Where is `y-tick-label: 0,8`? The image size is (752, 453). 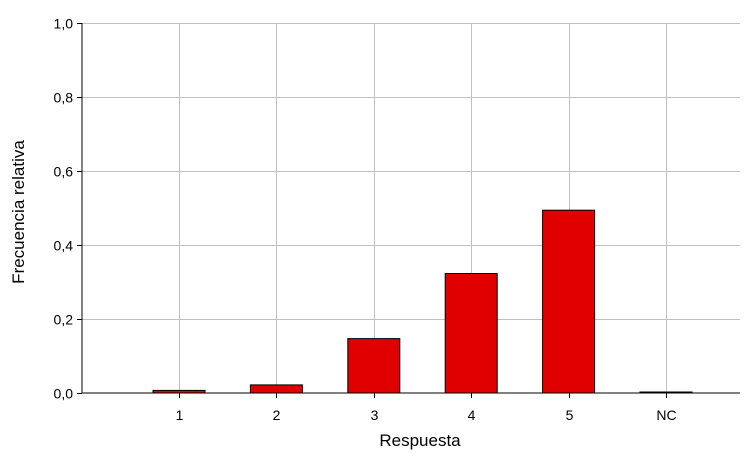
y-tick-label: 0,8 is located at coordinates (64, 98).